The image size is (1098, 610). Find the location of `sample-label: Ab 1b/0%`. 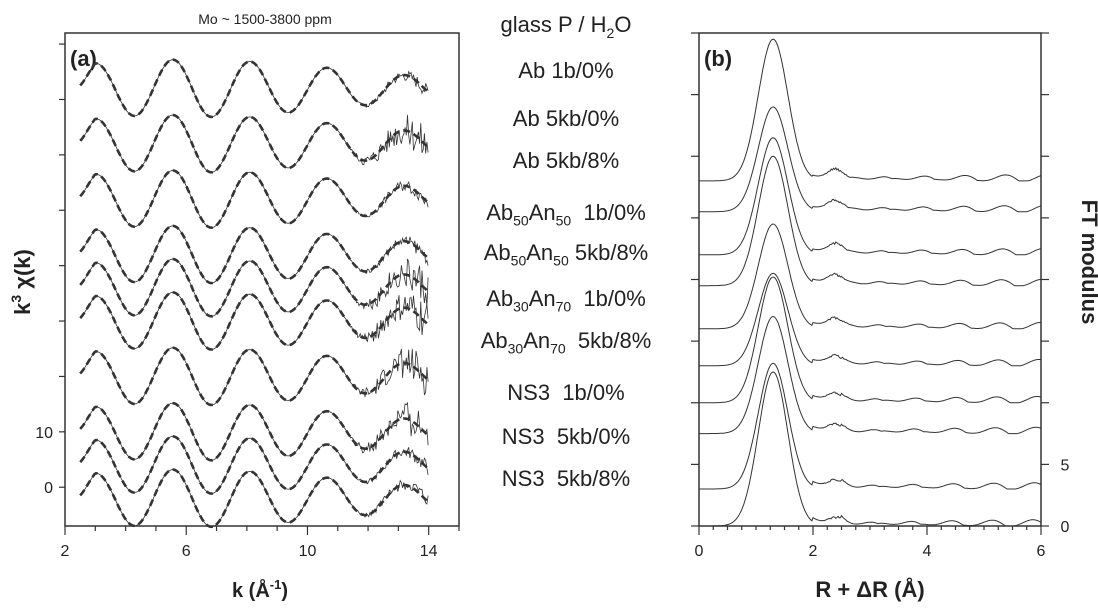

sample-label: Ab 1b/0% is located at coordinates (565, 71).